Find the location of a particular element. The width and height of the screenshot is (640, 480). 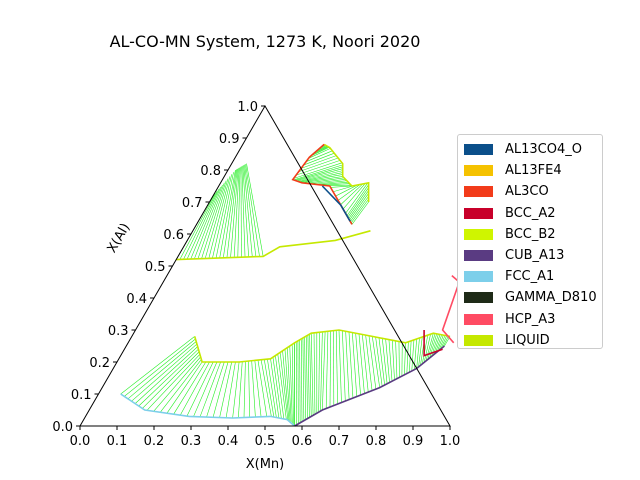

legend-label: HCP_A3 is located at coordinates (530, 319).